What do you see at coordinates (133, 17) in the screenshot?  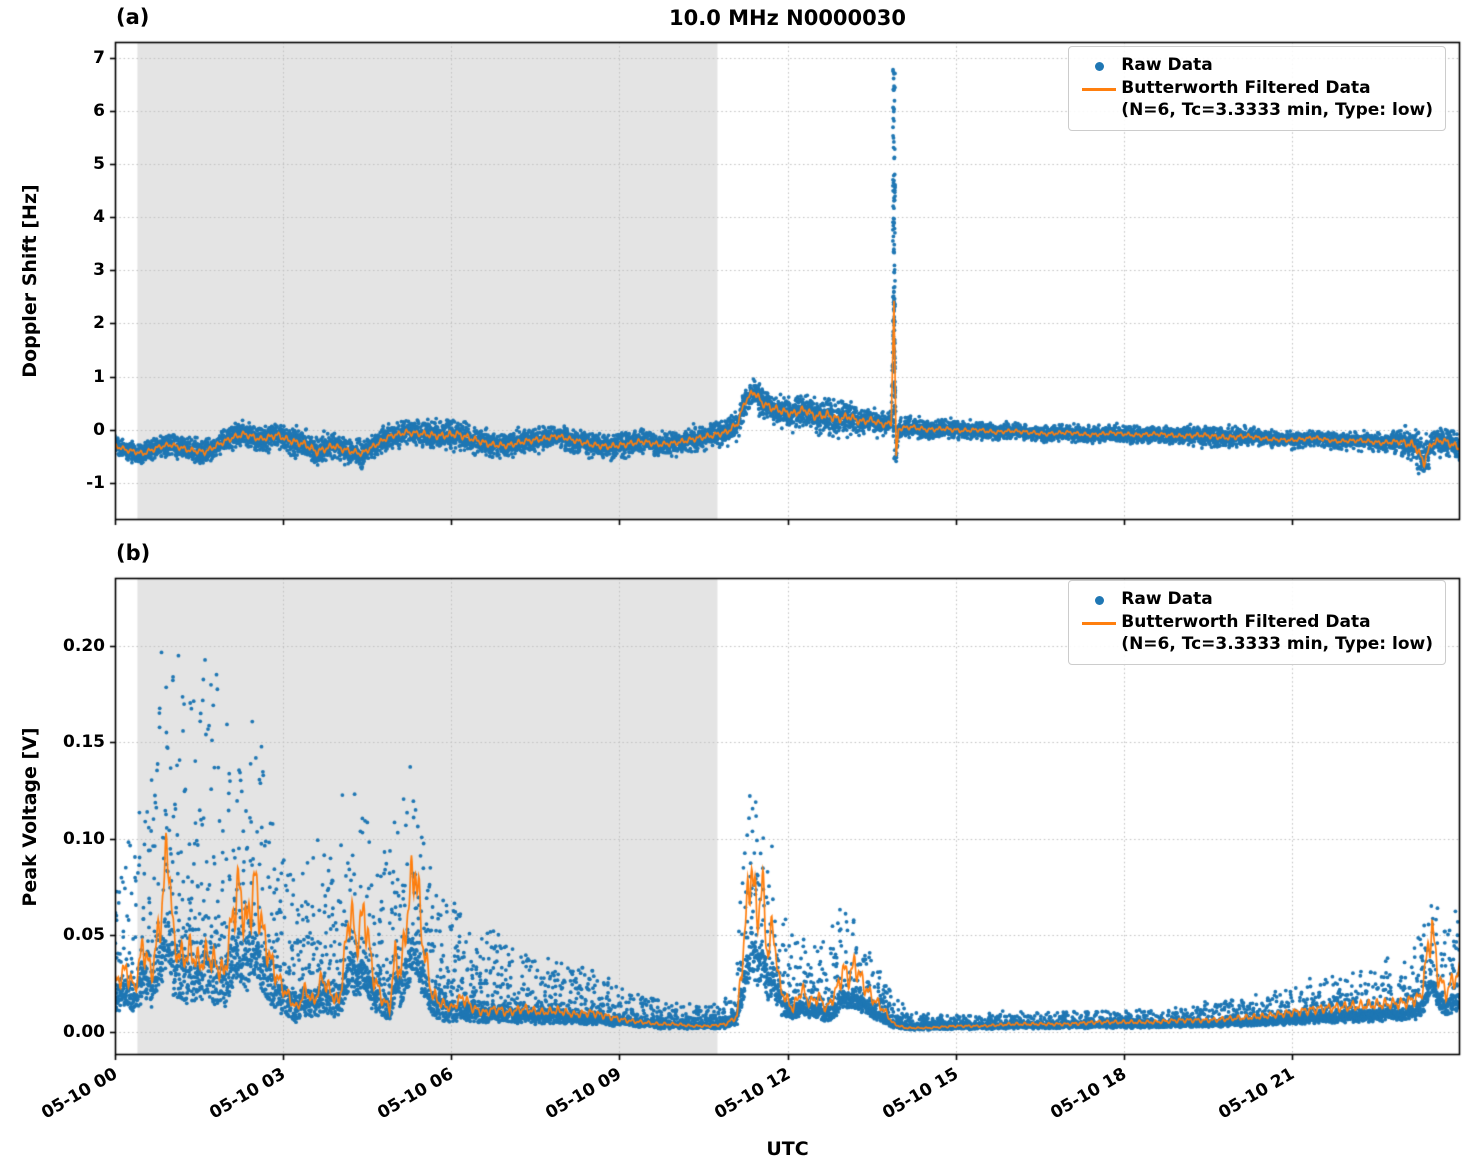 I see `panel-a-label: (a)` at bounding box center [133, 17].